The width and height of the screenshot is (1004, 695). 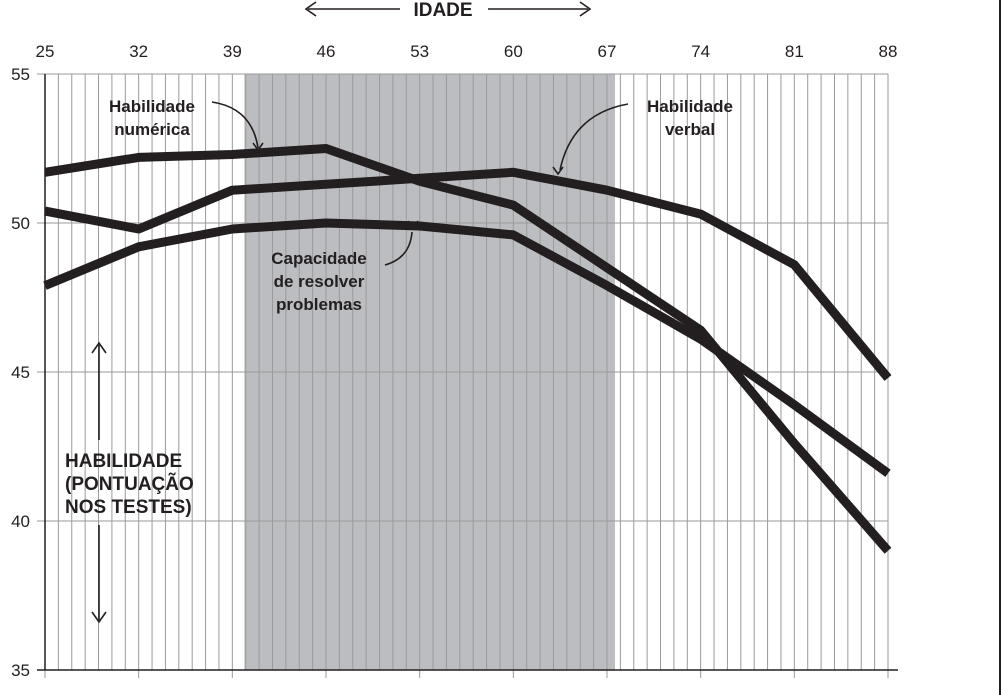 What do you see at coordinates (642, 136) in the screenshot?
I see `annotation-2: Habilidade verbal` at bounding box center [642, 136].